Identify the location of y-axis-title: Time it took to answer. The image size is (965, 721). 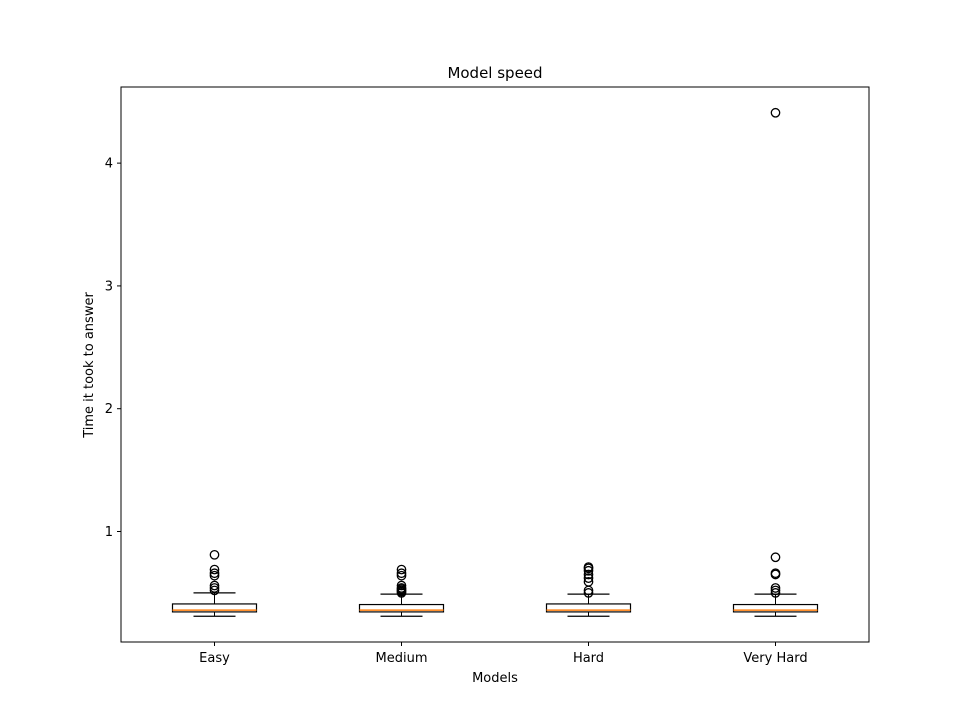
(89, 365).